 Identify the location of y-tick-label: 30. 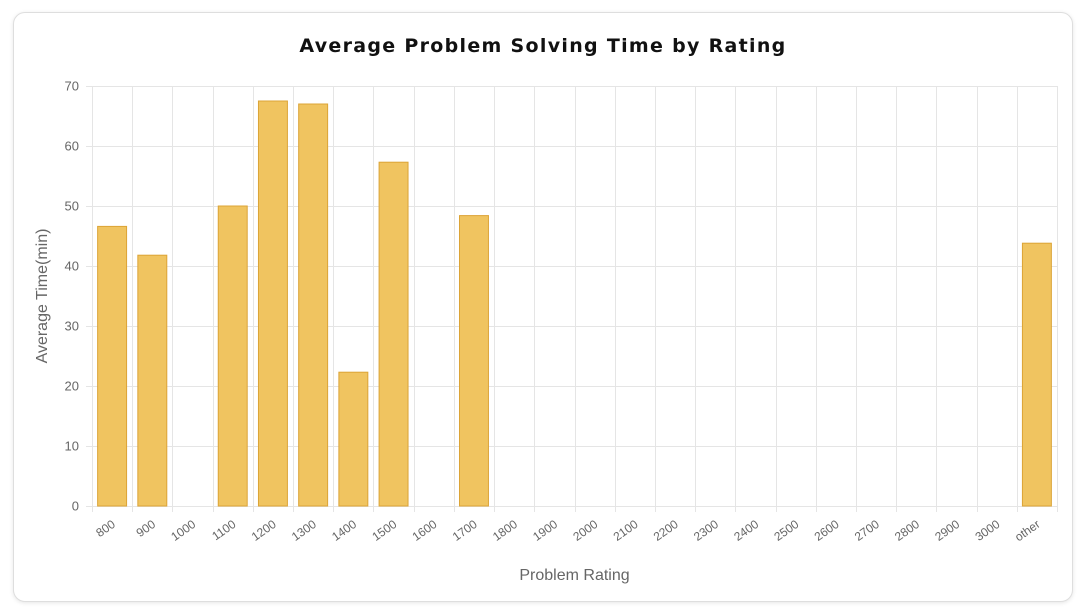
(72, 326).